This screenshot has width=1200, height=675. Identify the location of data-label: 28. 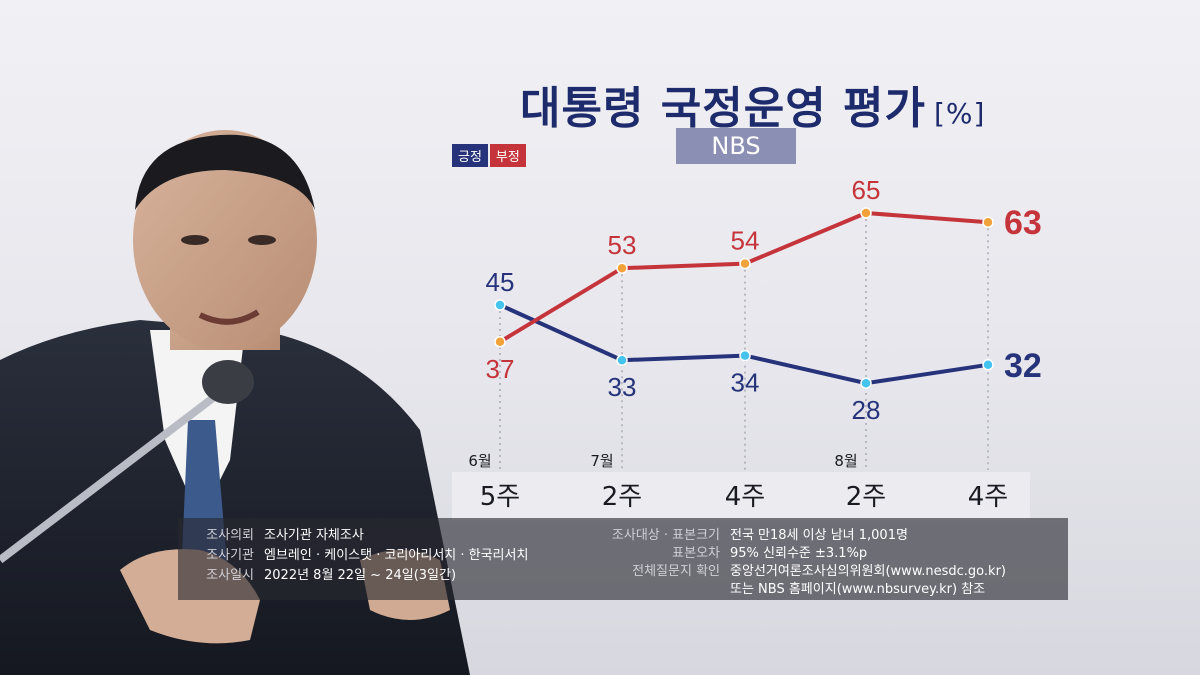
(866, 410).